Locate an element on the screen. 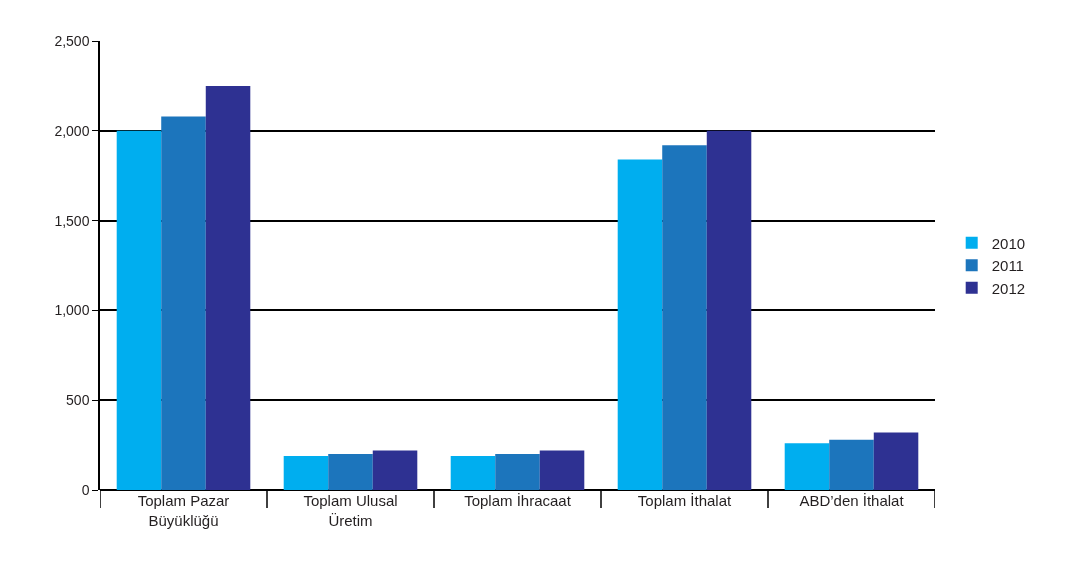 Image resolution: width=1088 pixels, height=569 pixels. x-tick-label: Toplam İthalat is located at coordinates (685, 500).